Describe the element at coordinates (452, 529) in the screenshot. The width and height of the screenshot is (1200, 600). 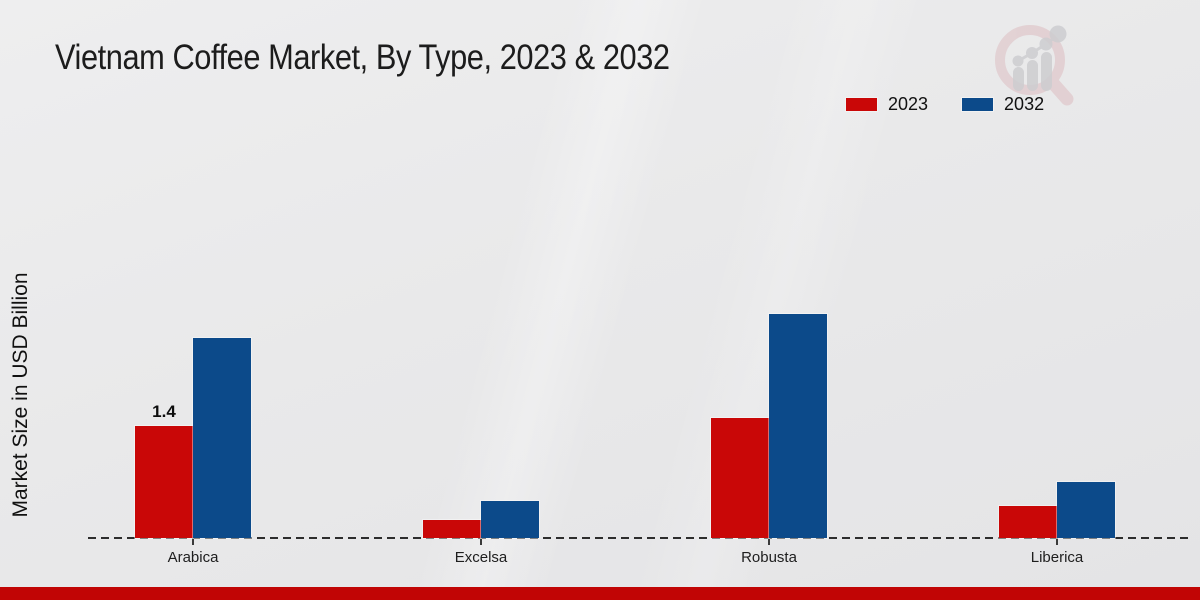
I see `bar-2023-excelsa` at that location.